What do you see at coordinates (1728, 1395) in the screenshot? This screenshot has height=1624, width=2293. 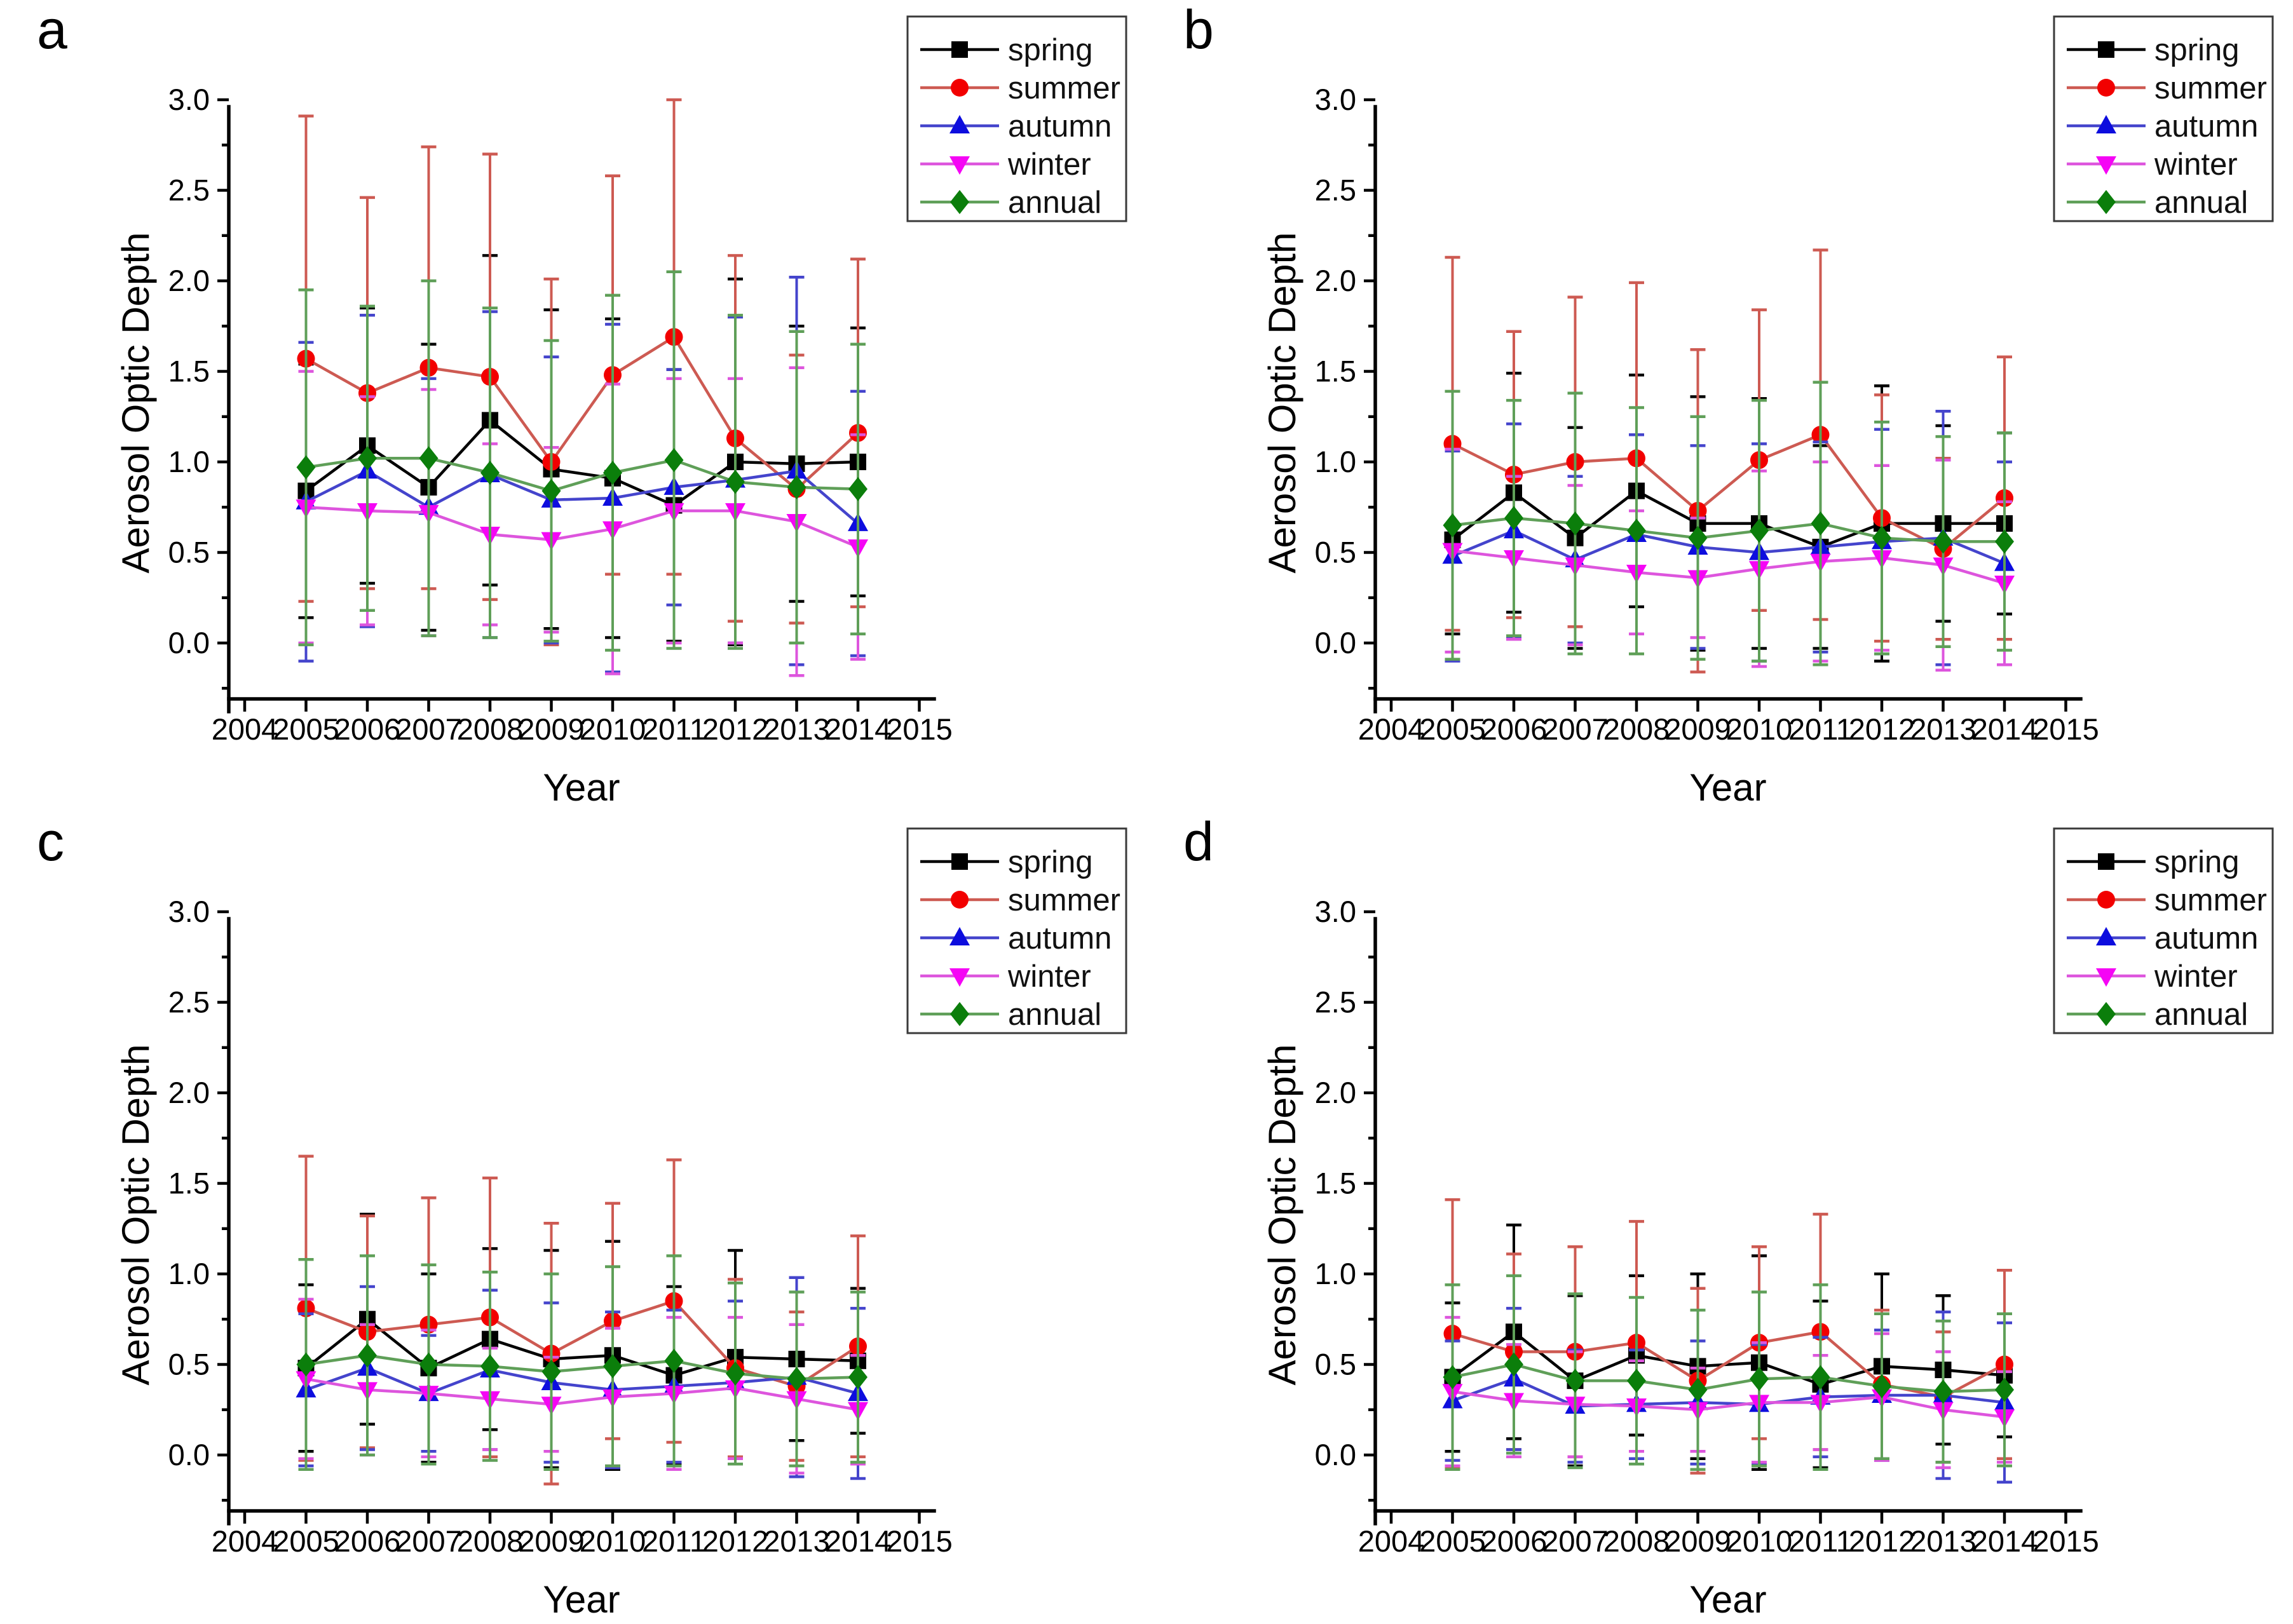 I see `series-autumn` at bounding box center [1728, 1395].